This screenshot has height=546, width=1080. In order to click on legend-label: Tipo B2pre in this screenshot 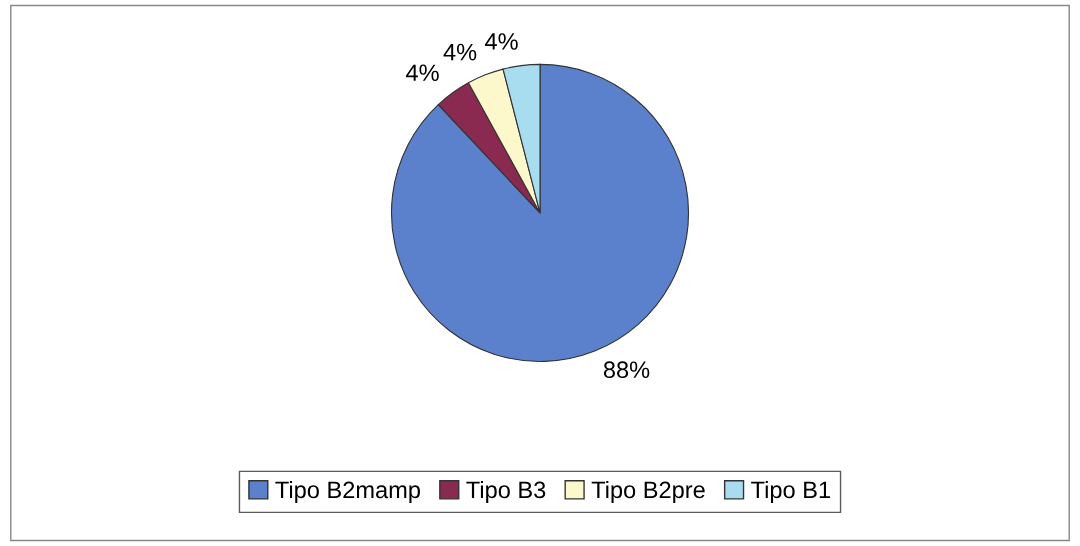, I will do `click(648, 491)`.